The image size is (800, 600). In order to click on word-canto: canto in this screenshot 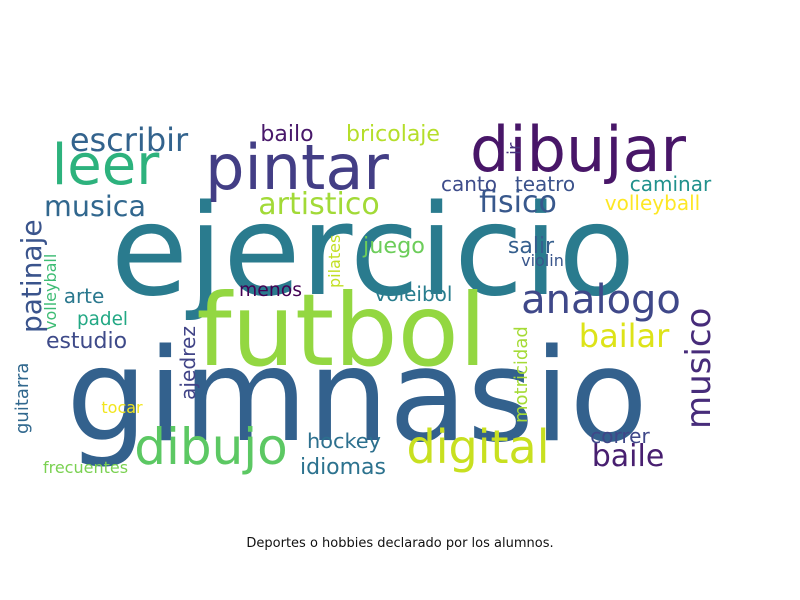, I will do `click(468, 184)`.